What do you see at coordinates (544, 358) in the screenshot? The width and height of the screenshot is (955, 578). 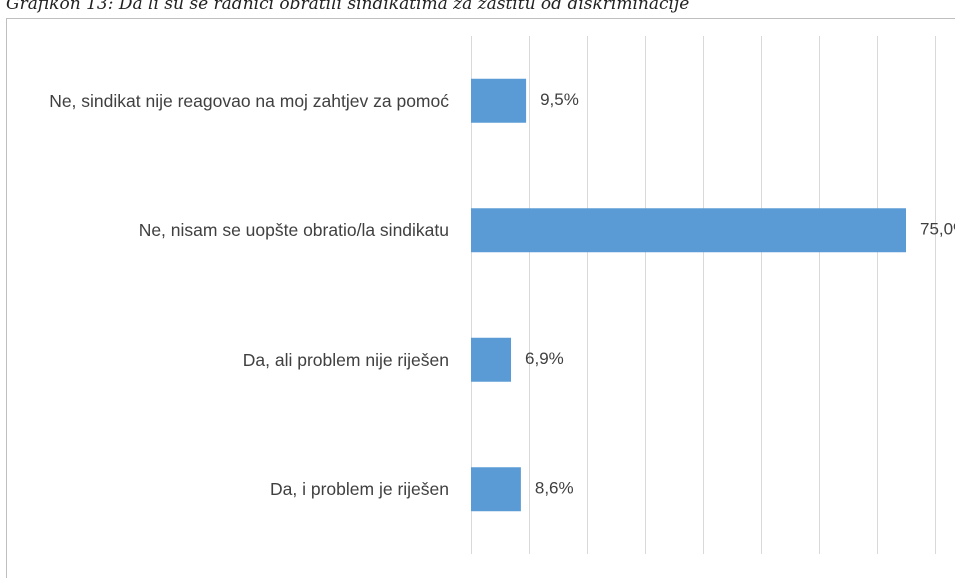 I see `value-label: 6,9%` at bounding box center [544, 358].